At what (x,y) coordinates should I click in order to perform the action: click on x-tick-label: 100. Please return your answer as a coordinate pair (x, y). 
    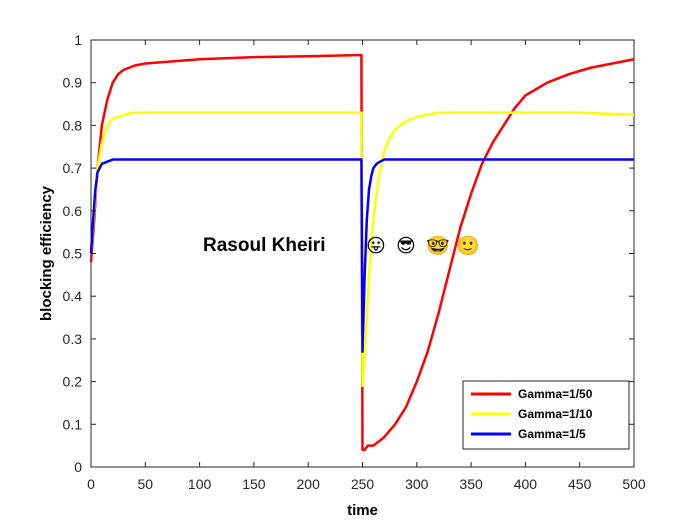
    Looking at the image, I should click on (200, 484).